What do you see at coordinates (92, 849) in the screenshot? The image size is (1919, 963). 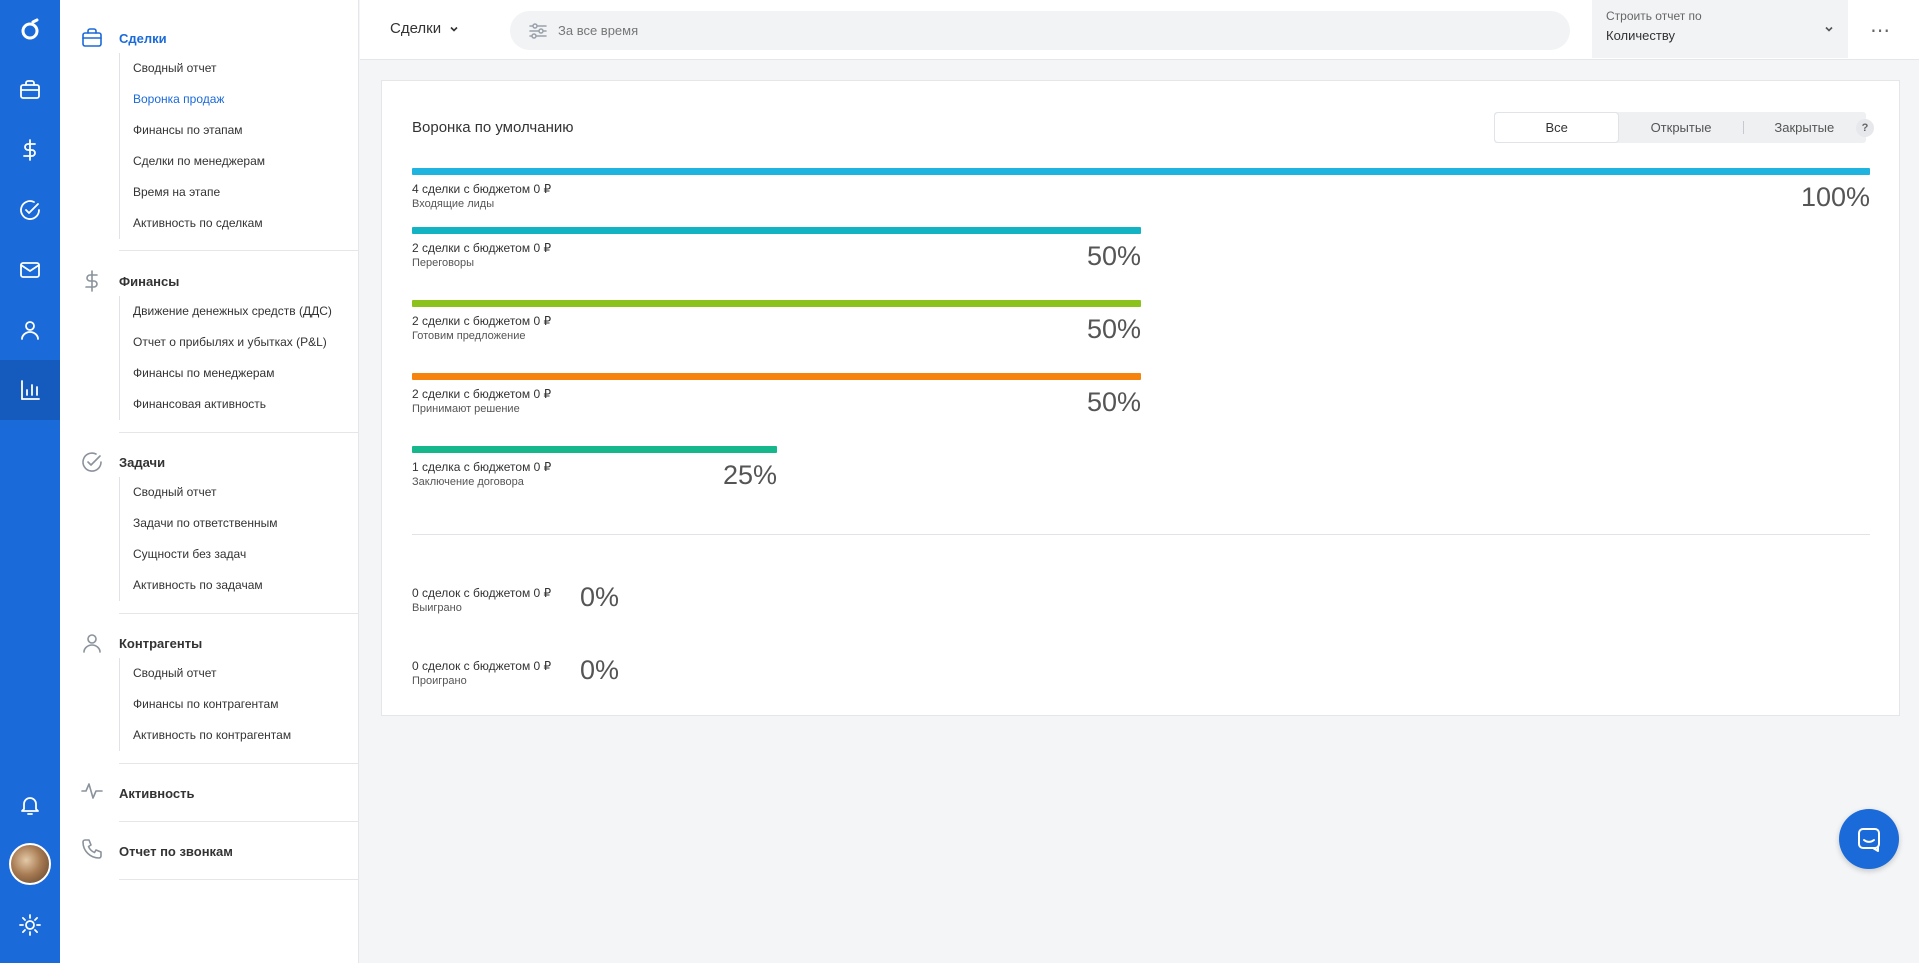 I see `phone-icon` at bounding box center [92, 849].